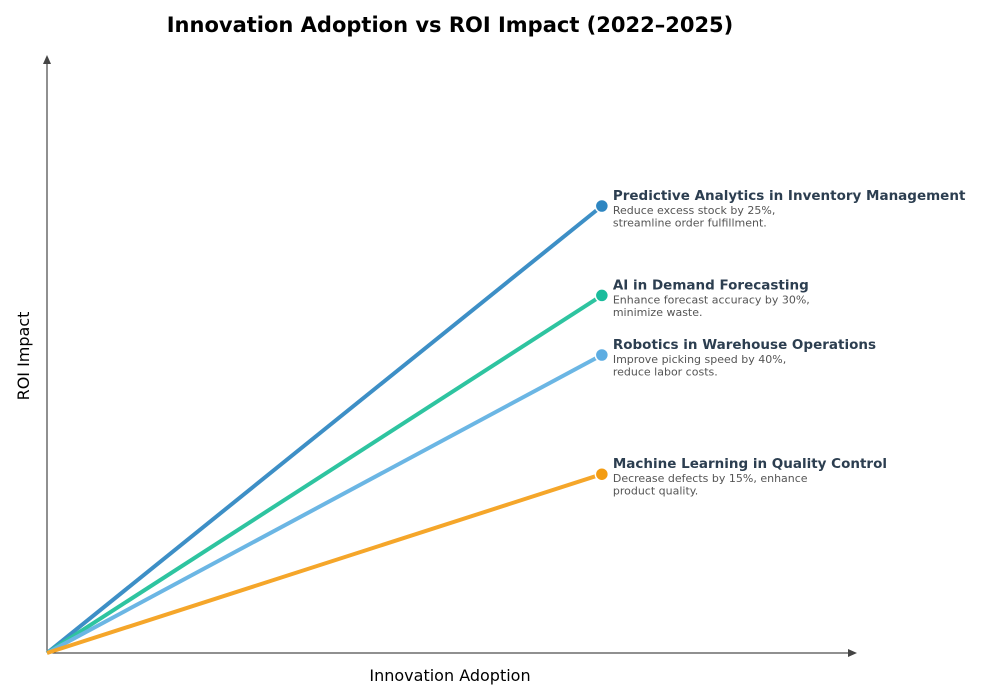 This screenshot has width=1000, height=700. I want to click on series-line, so click(324, 563).